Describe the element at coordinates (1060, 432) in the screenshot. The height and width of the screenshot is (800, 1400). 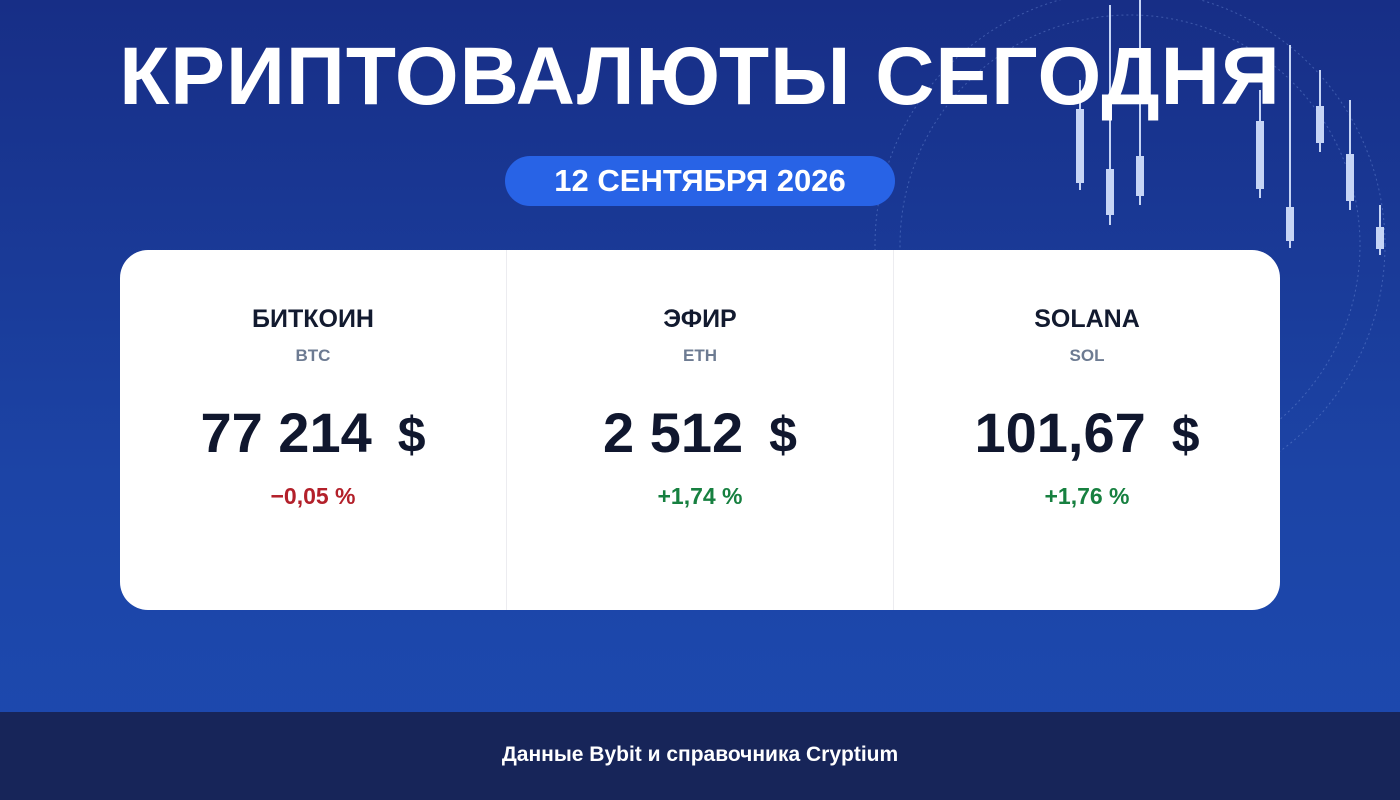
I see `price-value: 101,67` at that location.